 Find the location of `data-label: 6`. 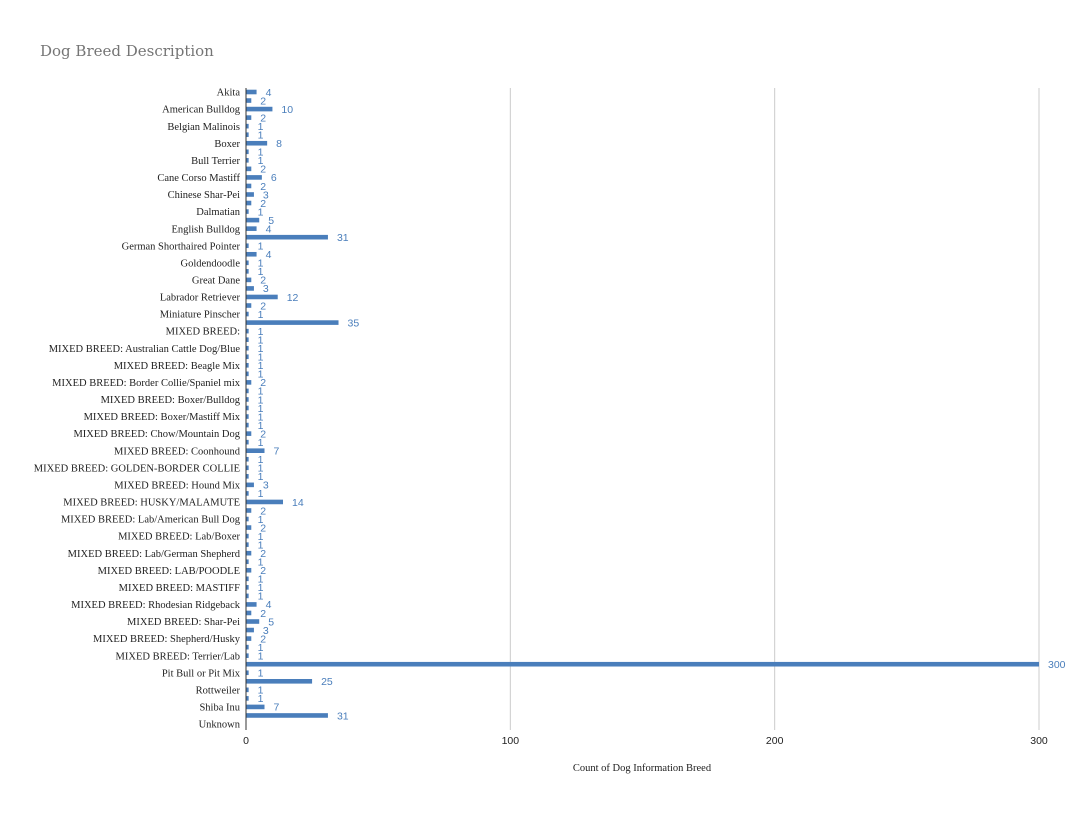

data-label: 6 is located at coordinates (274, 178).